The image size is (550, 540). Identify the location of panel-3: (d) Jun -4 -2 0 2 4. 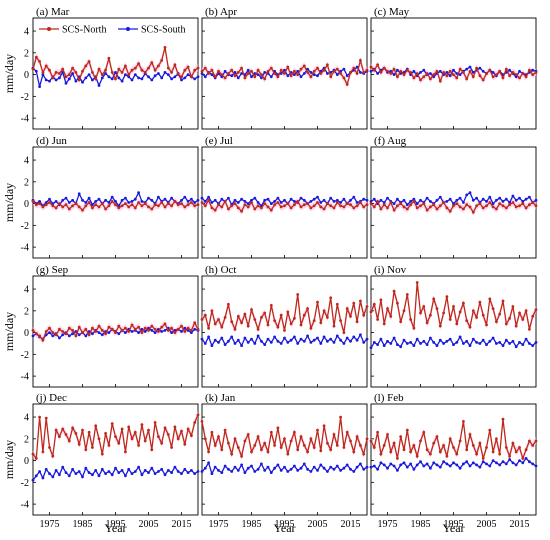
(110, 197).